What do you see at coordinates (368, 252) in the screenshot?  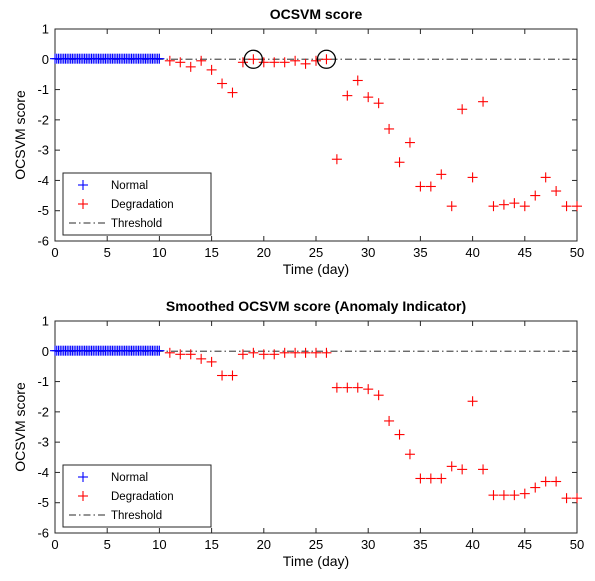 I see `x-tick-label: 30` at bounding box center [368, 252].